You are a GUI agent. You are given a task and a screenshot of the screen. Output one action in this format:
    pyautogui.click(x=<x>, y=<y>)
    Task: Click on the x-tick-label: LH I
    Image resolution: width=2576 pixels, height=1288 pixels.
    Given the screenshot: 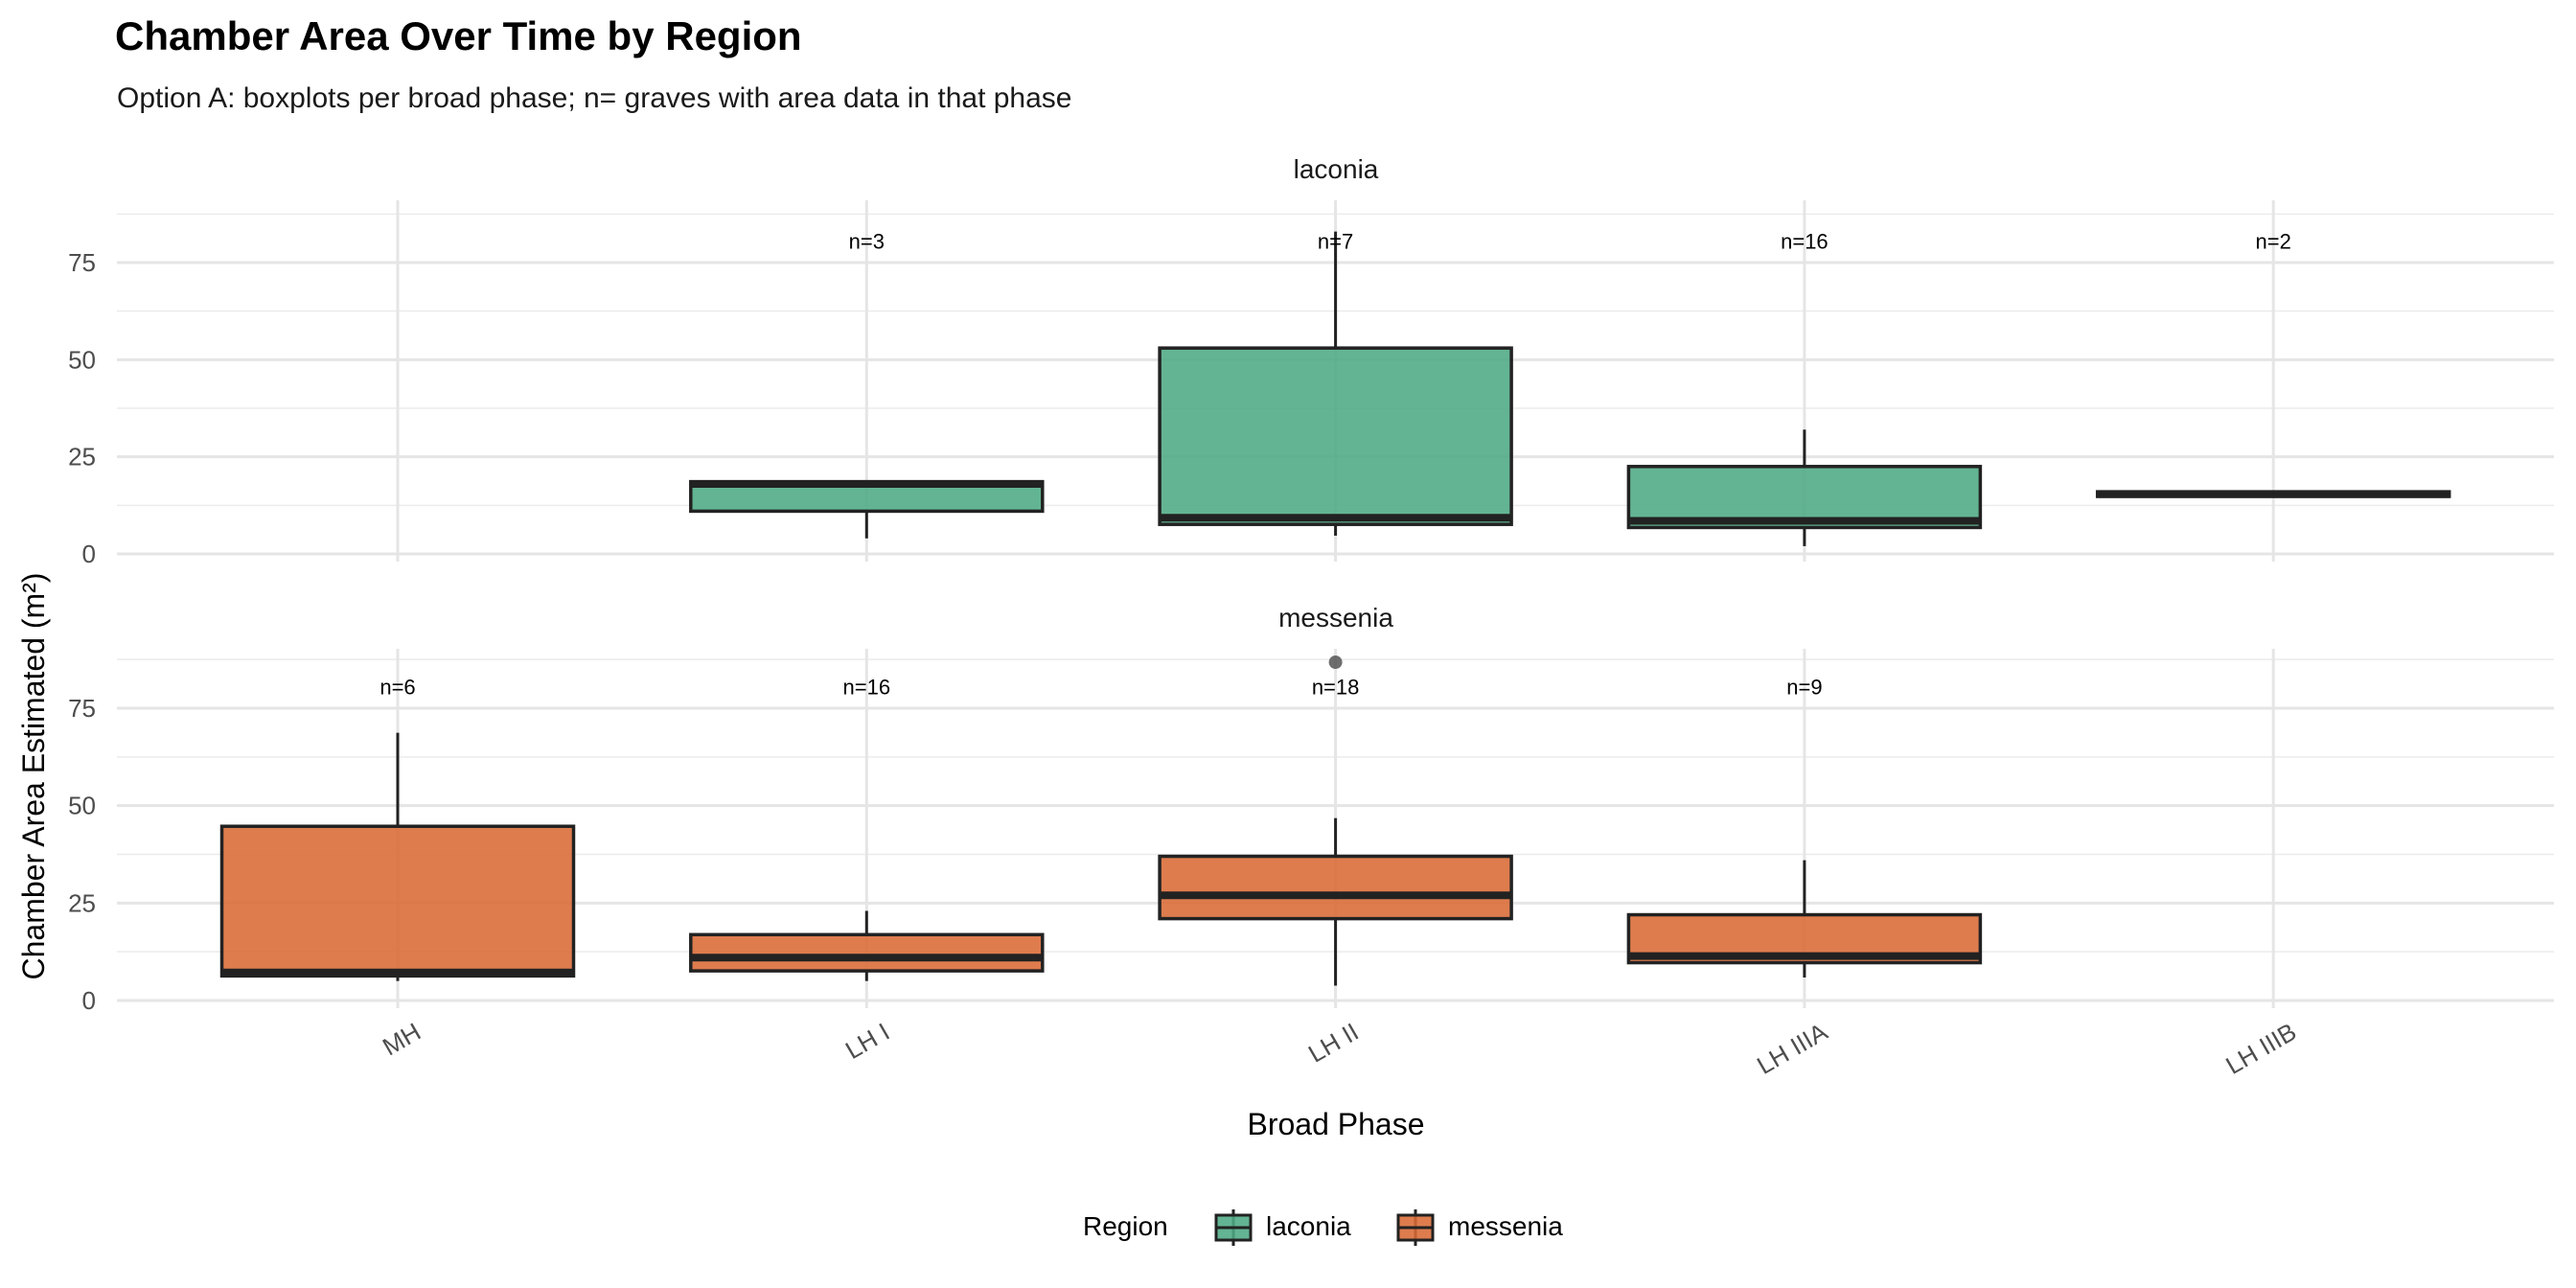 What is the action you would take?
    pyautogui.click(x=867, y=1041)
    